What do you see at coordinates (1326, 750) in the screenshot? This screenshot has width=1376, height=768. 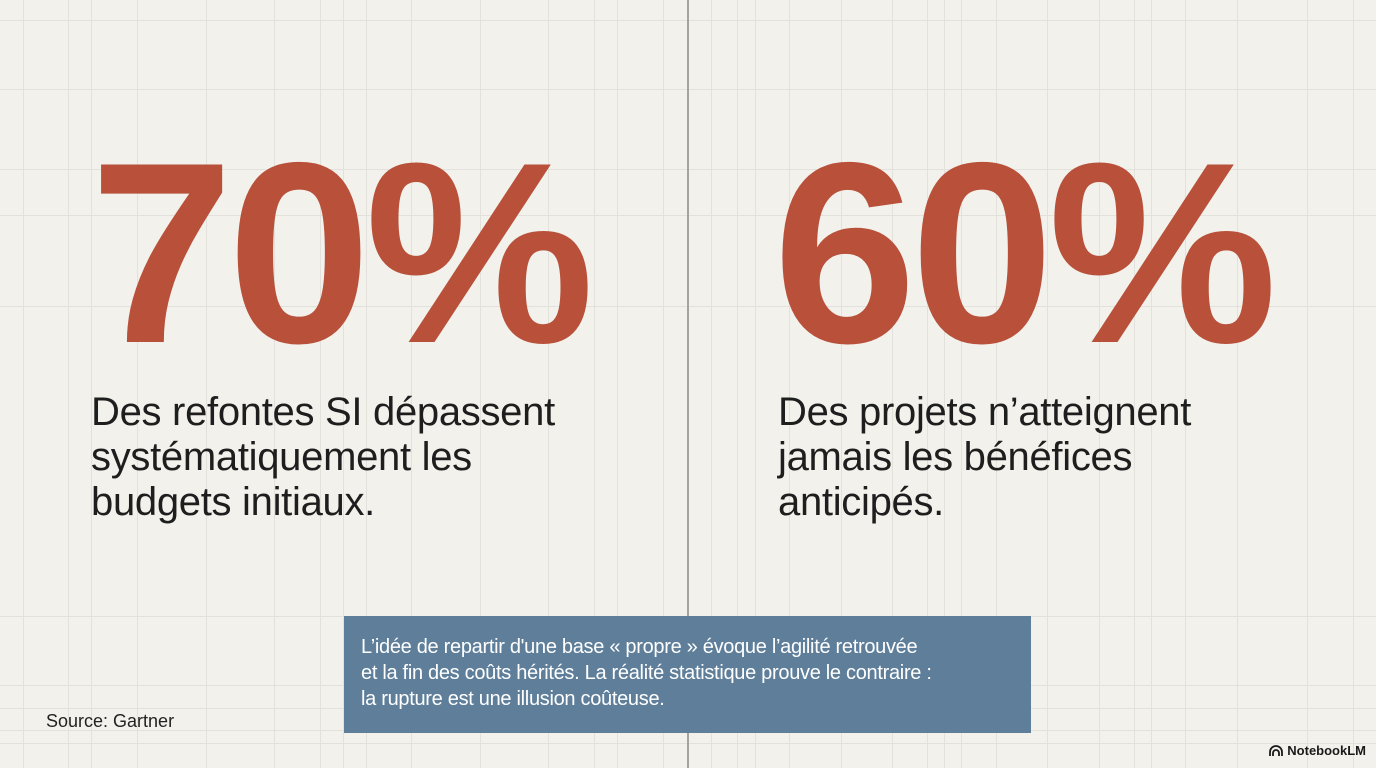 I see `watermark-label: NotebookLM` at bounding box center [1326, 750].